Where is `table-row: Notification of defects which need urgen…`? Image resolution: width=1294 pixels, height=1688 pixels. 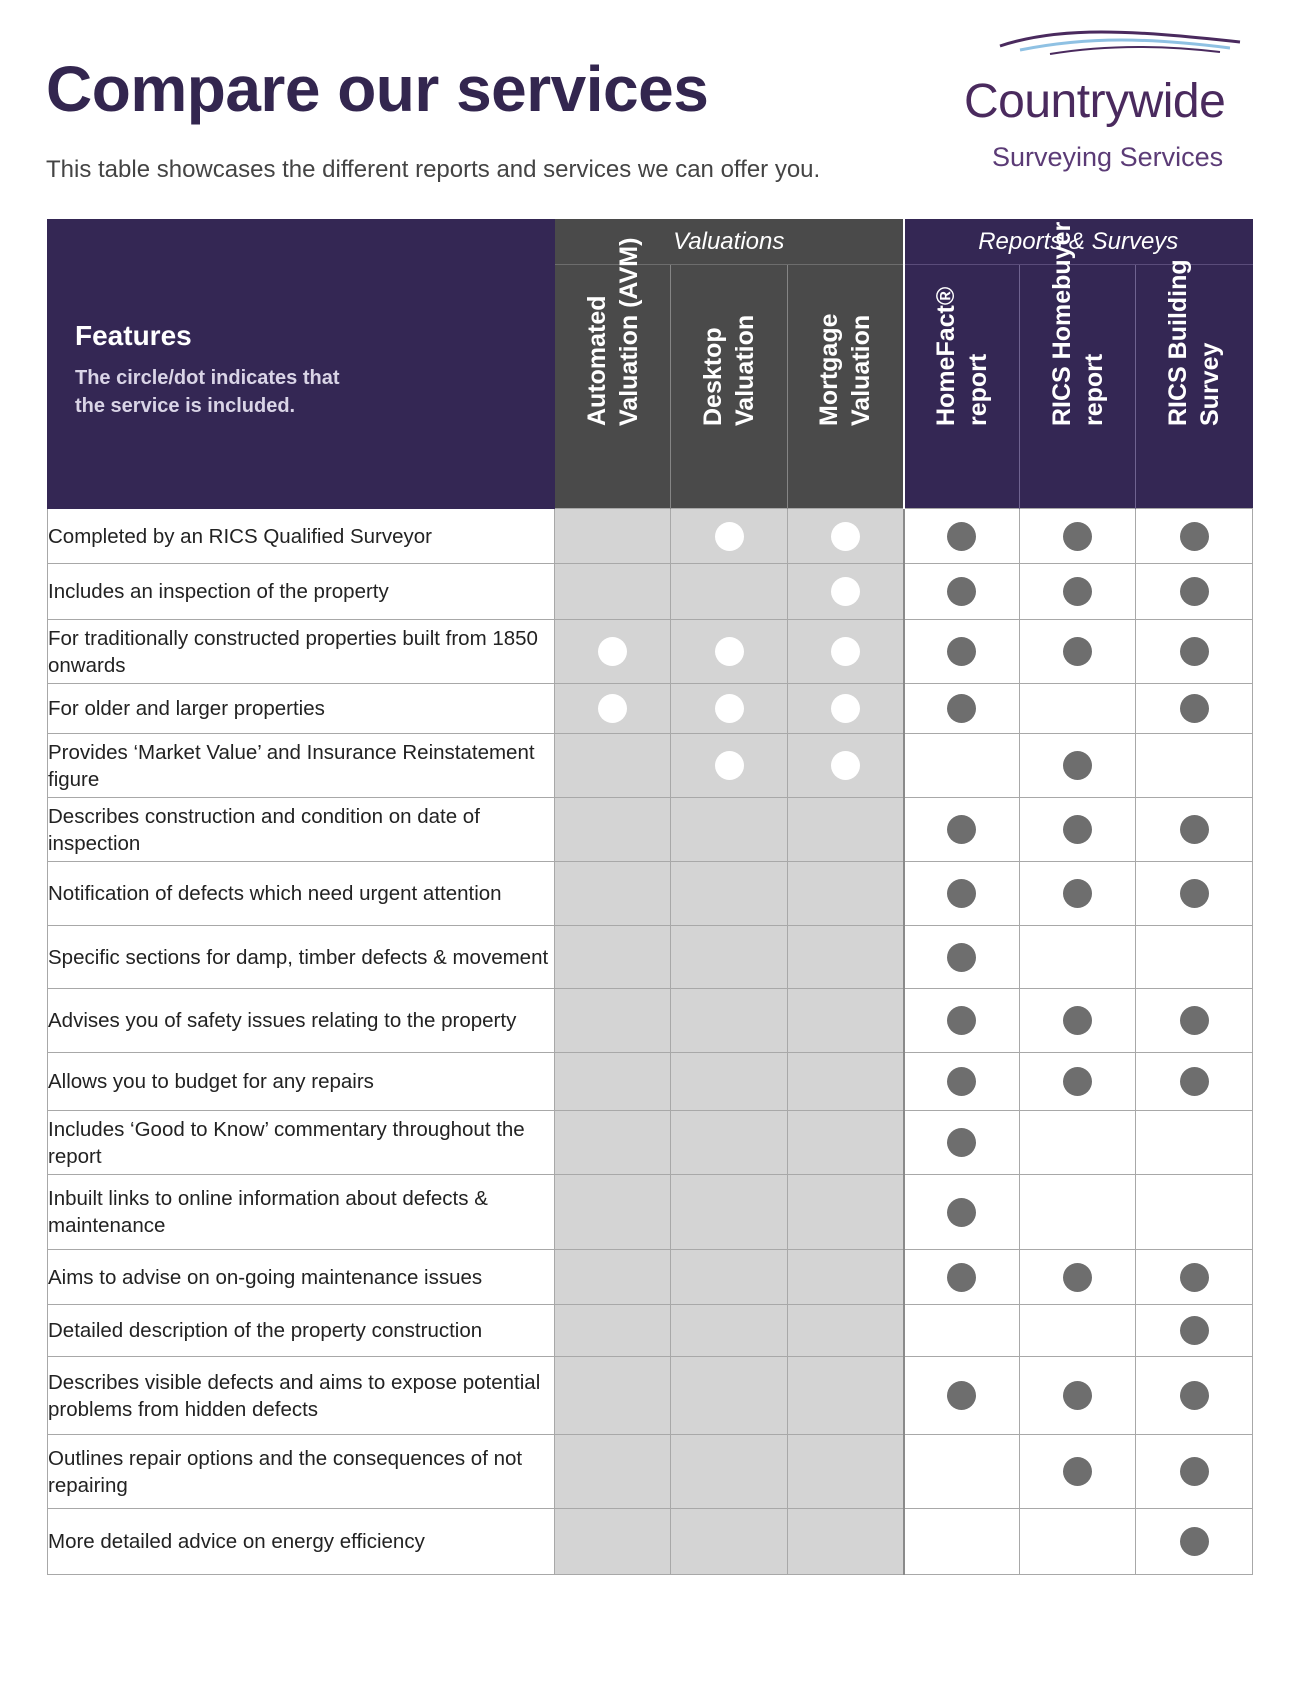 table-row: Notification of defects which need urgen… is located at coordinates (650, 893).